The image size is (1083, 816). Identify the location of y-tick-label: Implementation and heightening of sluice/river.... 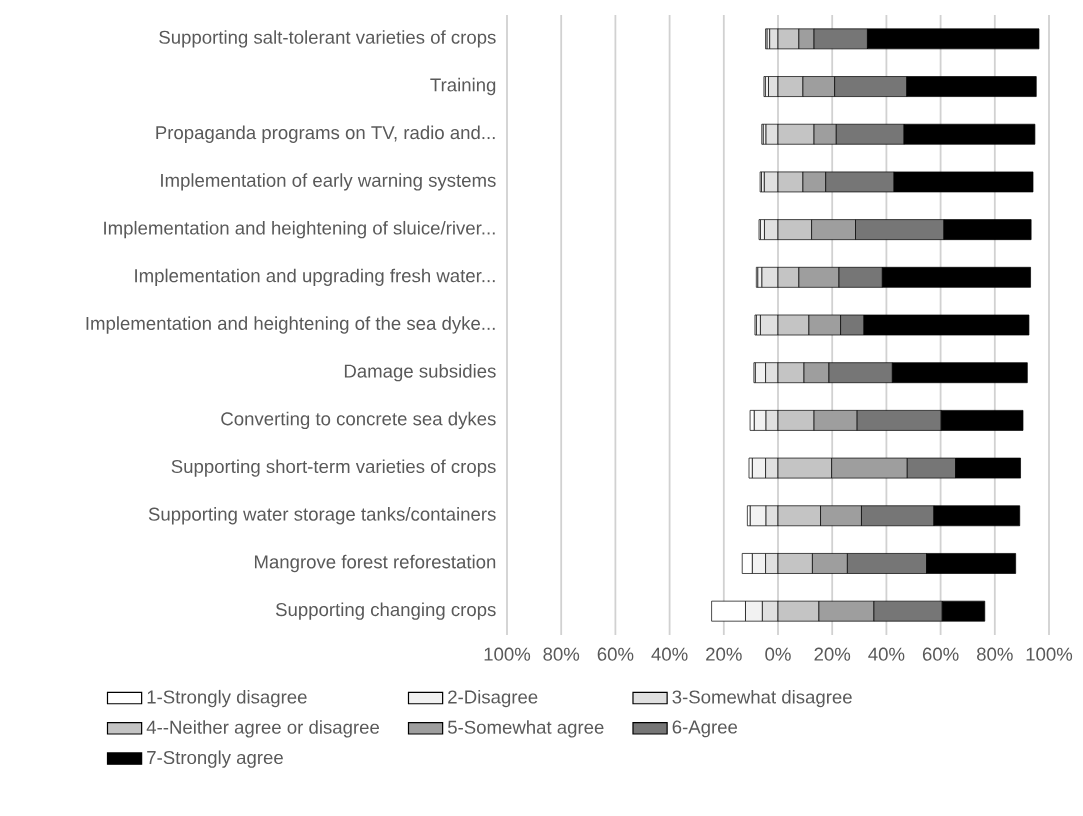
(299, 229).